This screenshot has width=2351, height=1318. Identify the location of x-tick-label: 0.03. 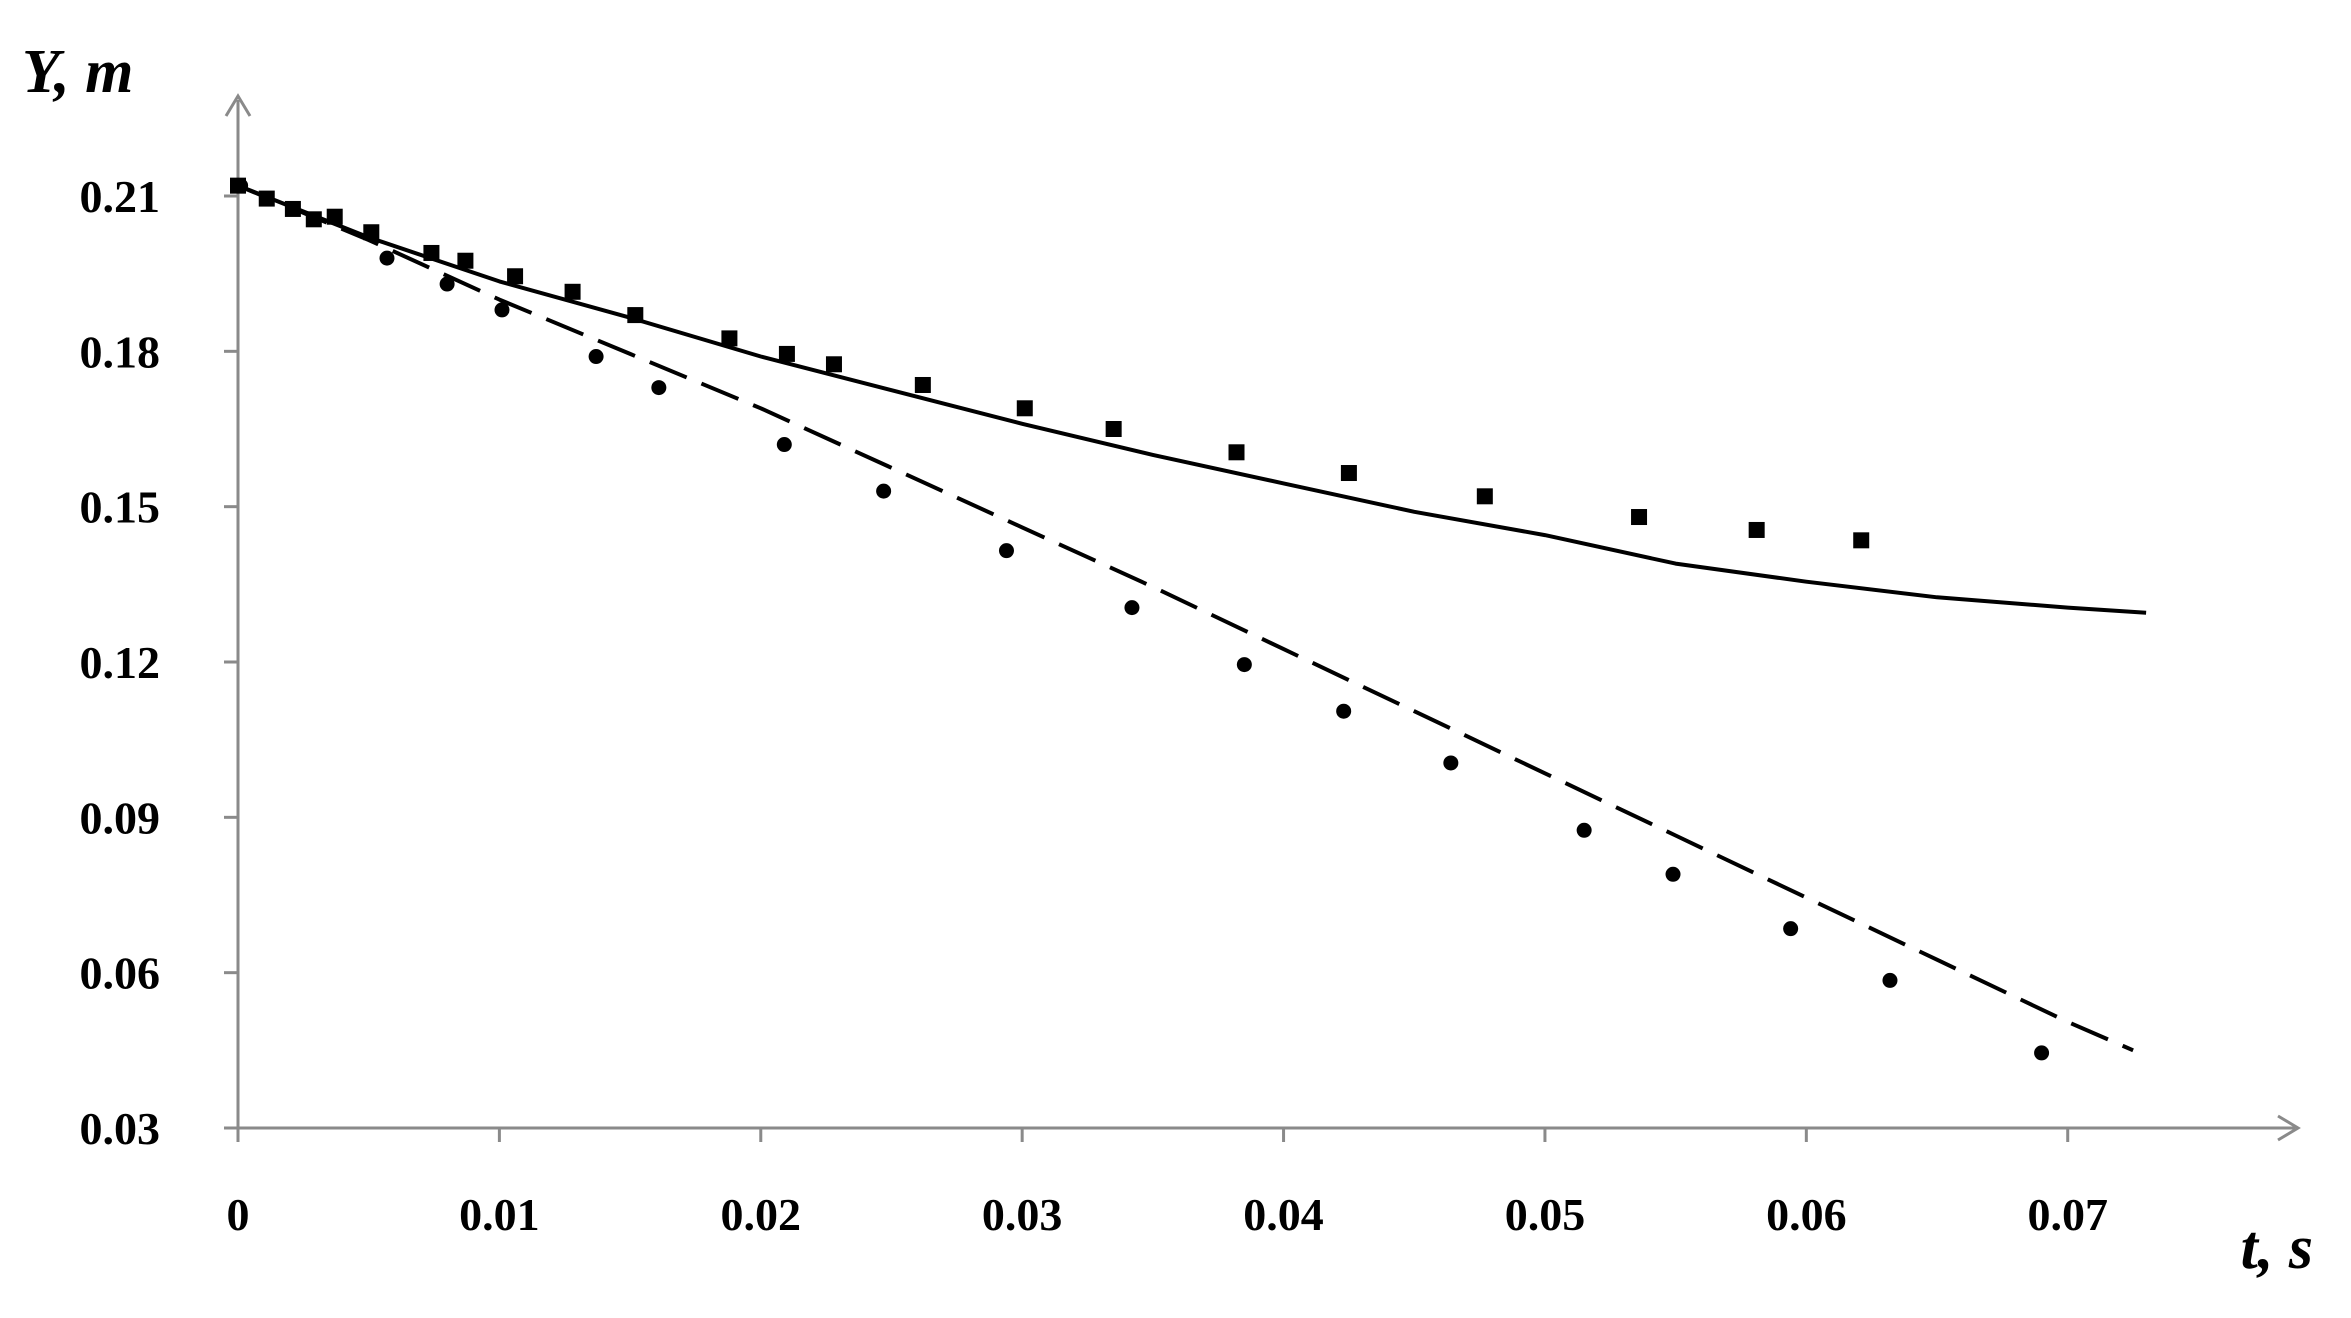
(1022, 1214).